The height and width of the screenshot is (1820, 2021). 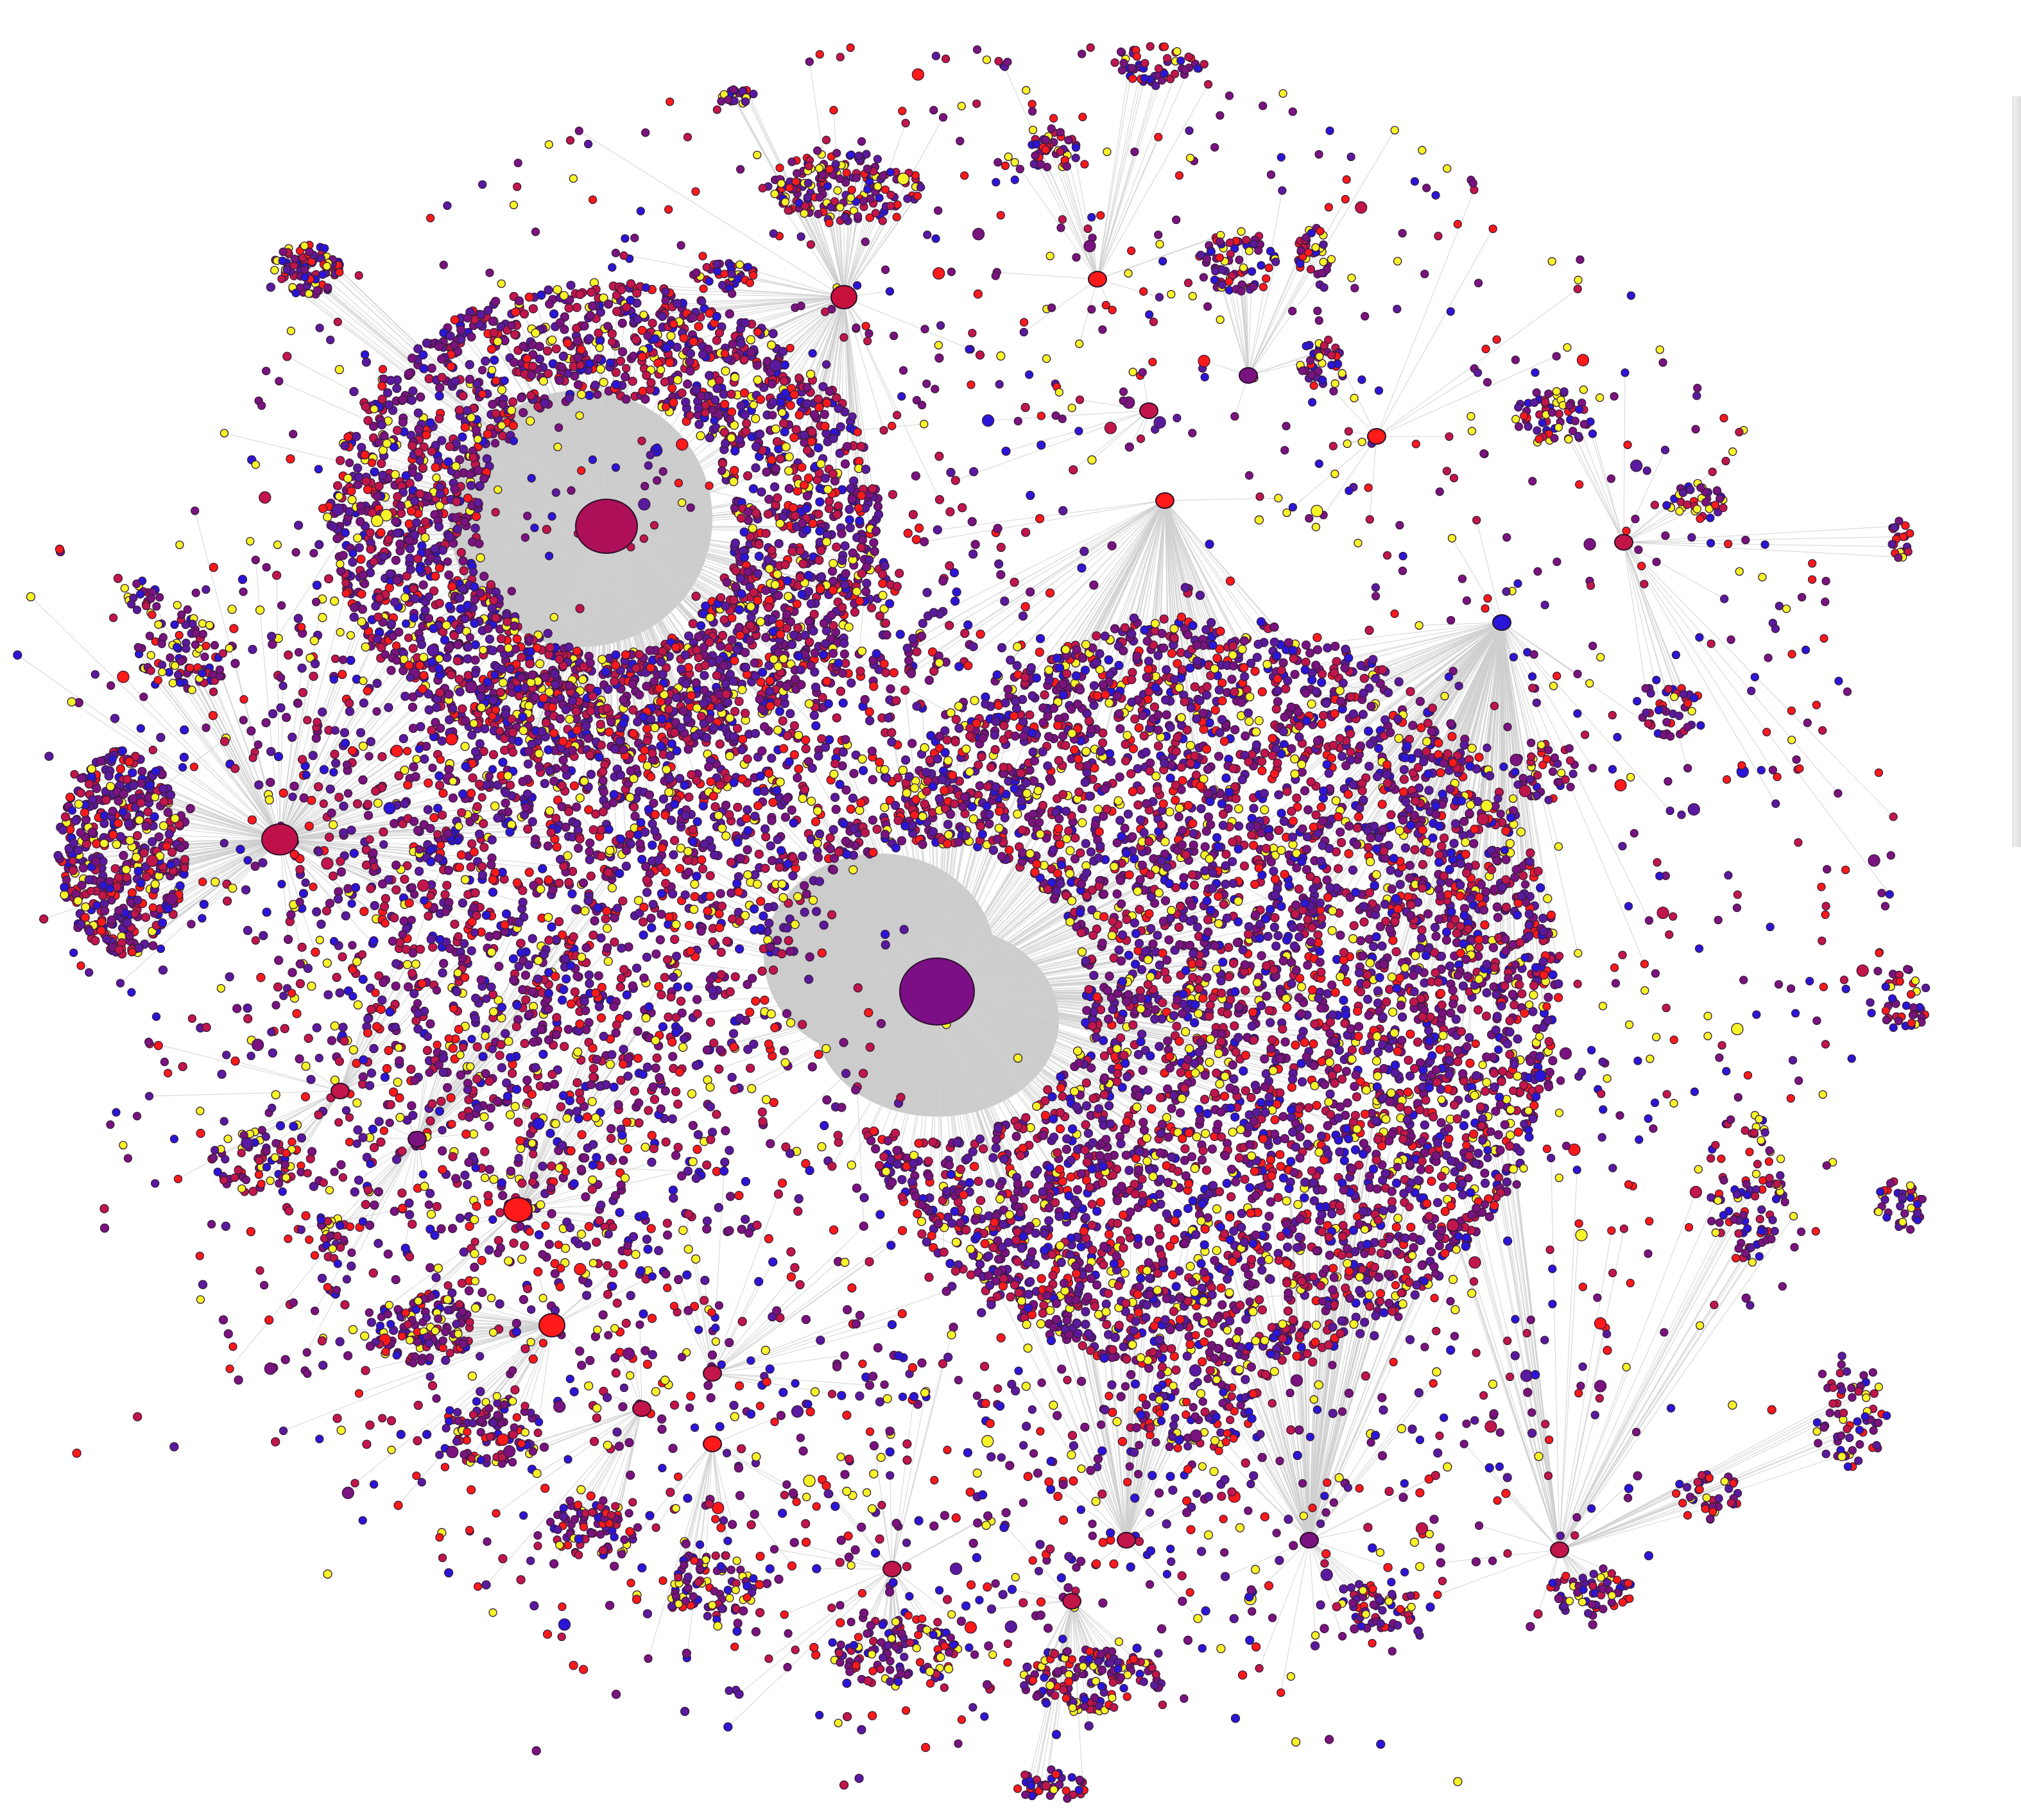 What do you see at coordinates (551, 1325) in the screenshot?
I see `hub-red-2-node` at bounding box center [551, 1325].